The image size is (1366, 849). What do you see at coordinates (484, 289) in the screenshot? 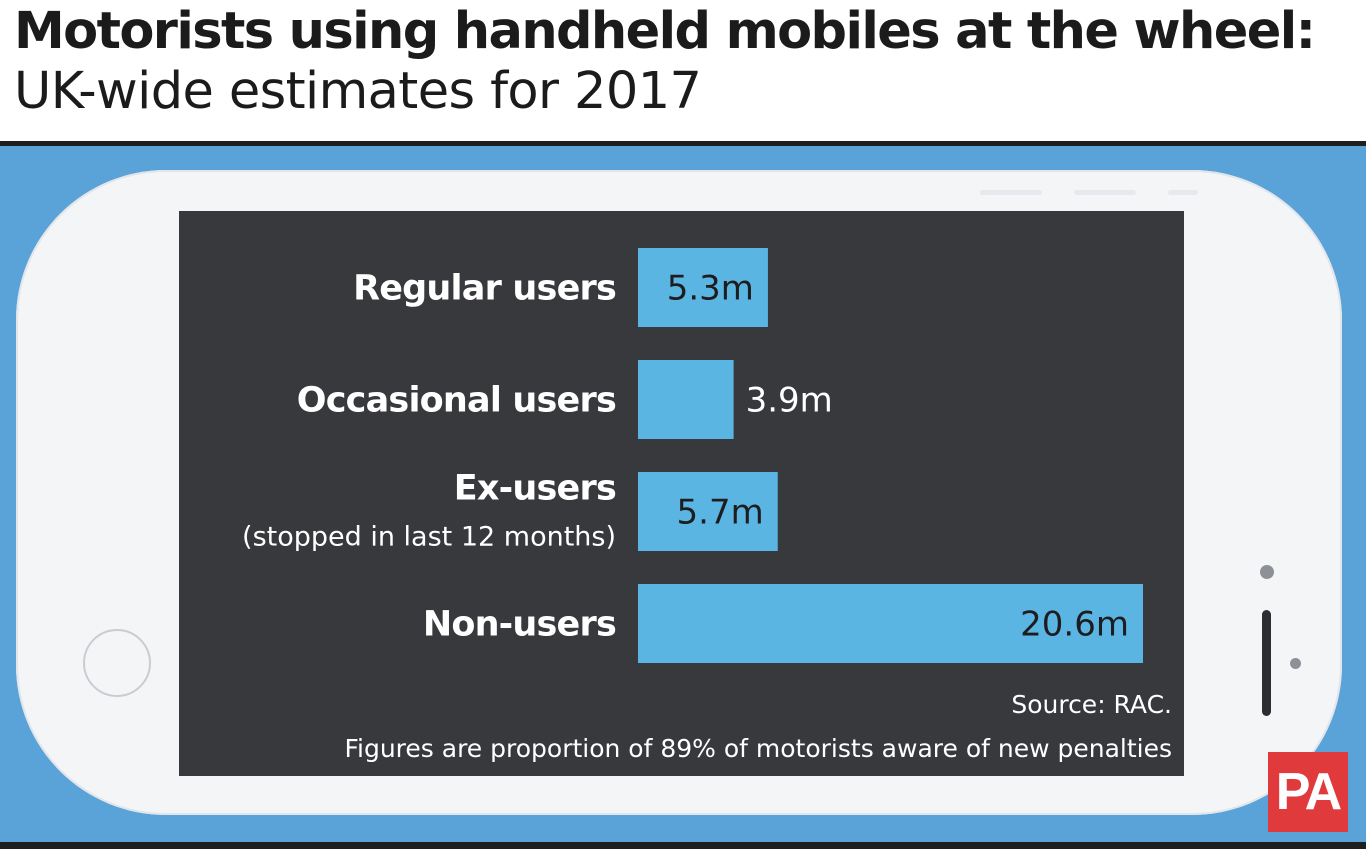
I see `category-label: Regular users` at bounding box center [484, 289].